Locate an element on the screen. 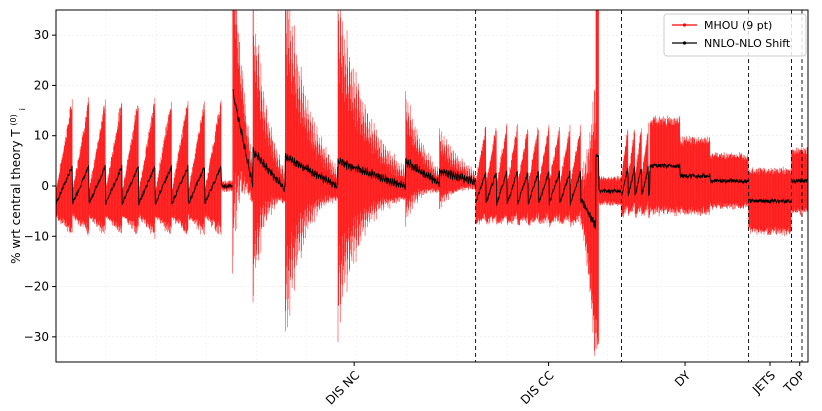 The width and height of the screenshot is (822, 411). legend-label-mhou: MHOU (9 pt) is located at coordinates (738, 25).